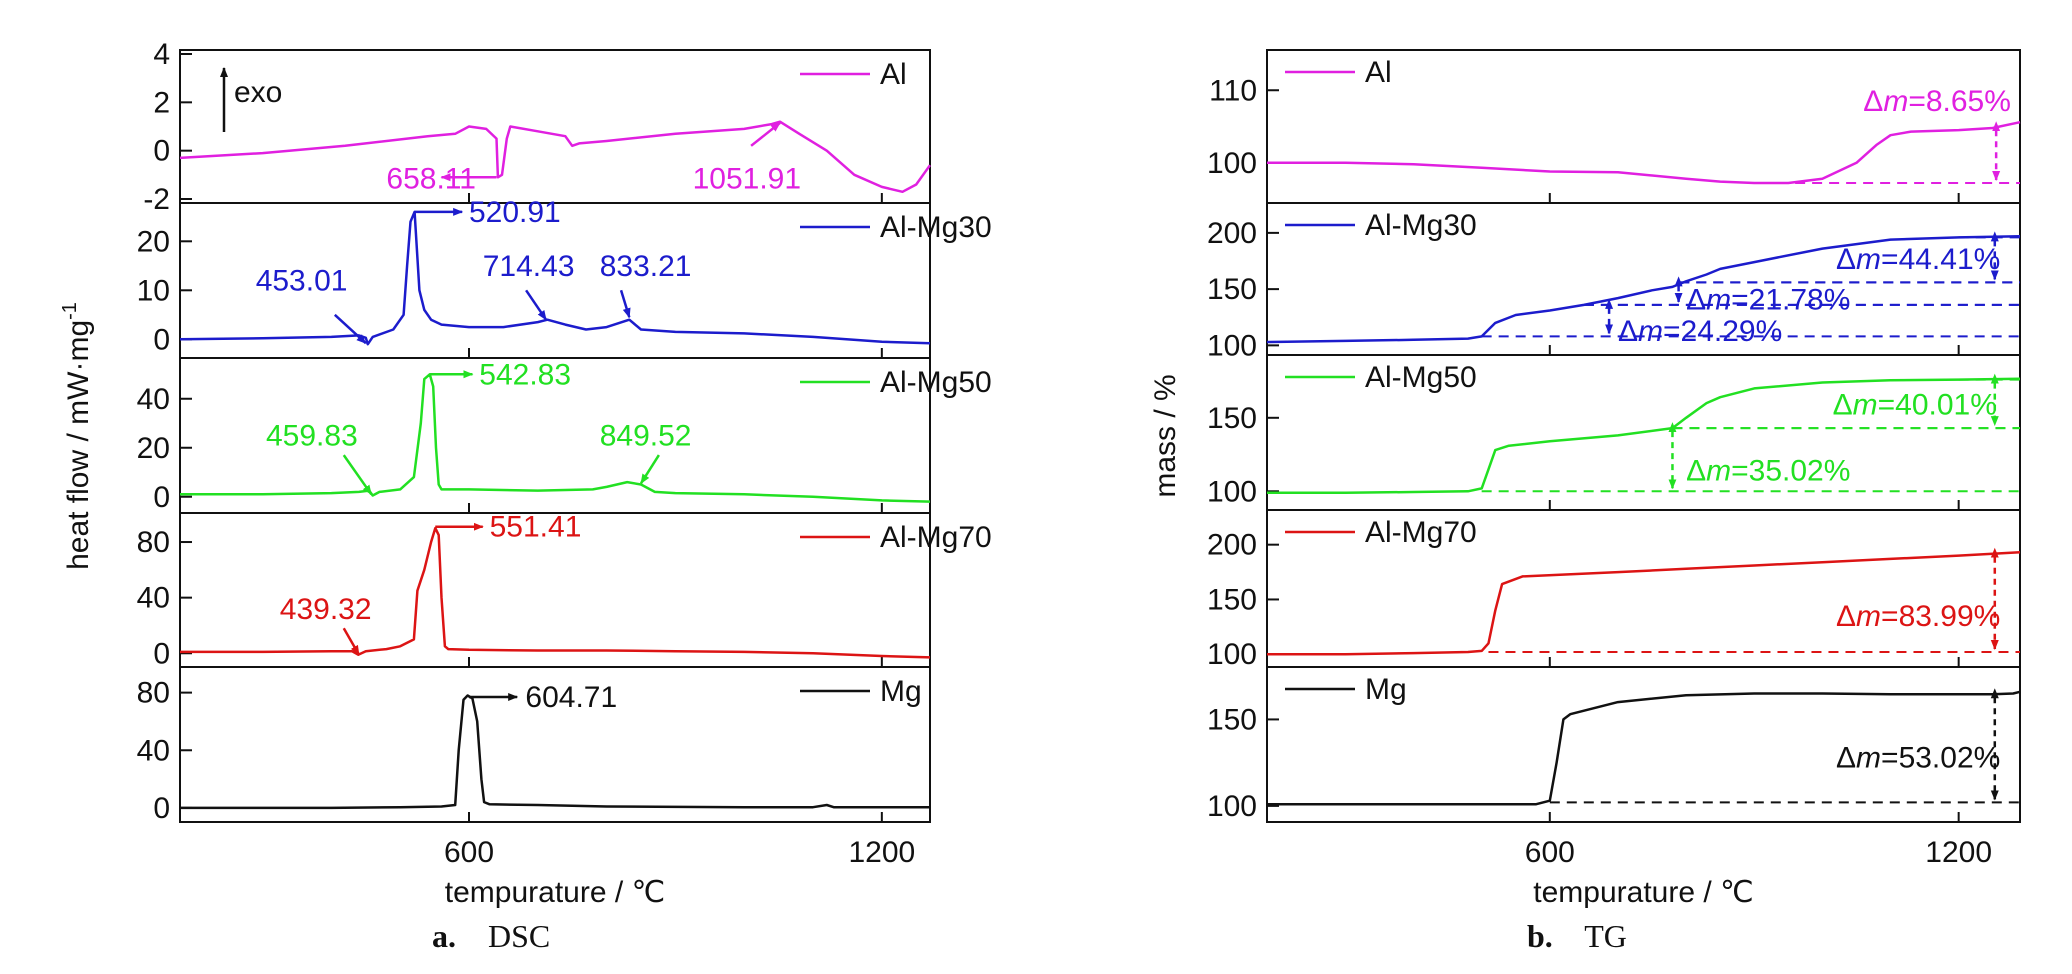 The image size is (2072, 974). I want to click on dsc-ytick-label: 2, so click(161, 102).